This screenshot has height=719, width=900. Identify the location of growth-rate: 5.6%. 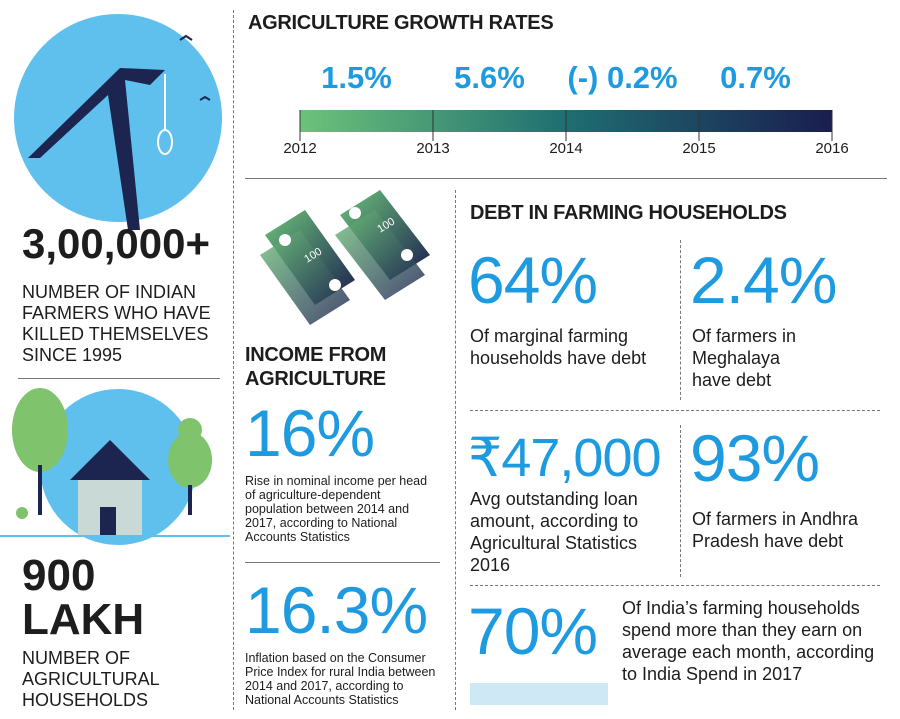
(489, 77).